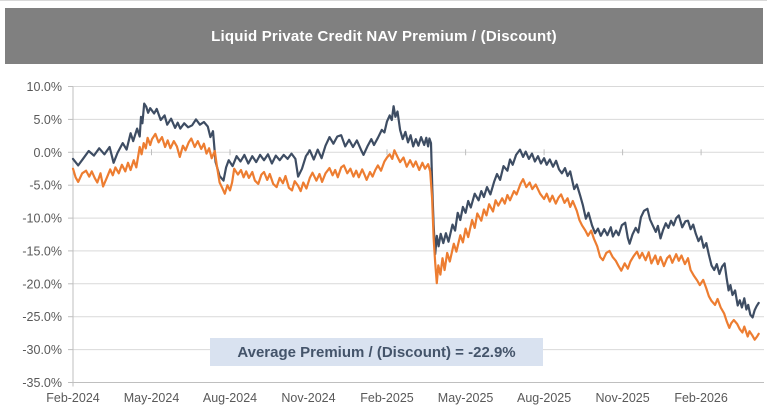 The image size is (767, 418). Describe the element at coordinates (44, 87) in the screenshot. I see `y-axis-tick-label: 10.0%` at that location.